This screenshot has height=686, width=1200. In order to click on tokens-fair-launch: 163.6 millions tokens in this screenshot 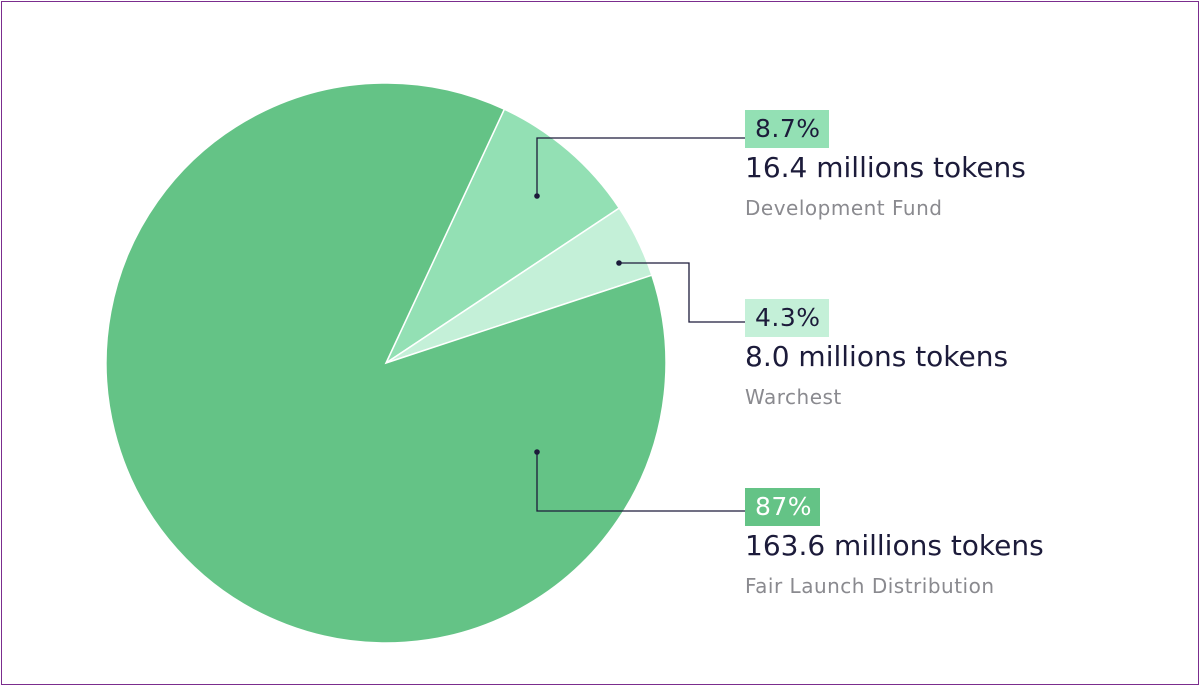, I will do `click(894, 545)`.